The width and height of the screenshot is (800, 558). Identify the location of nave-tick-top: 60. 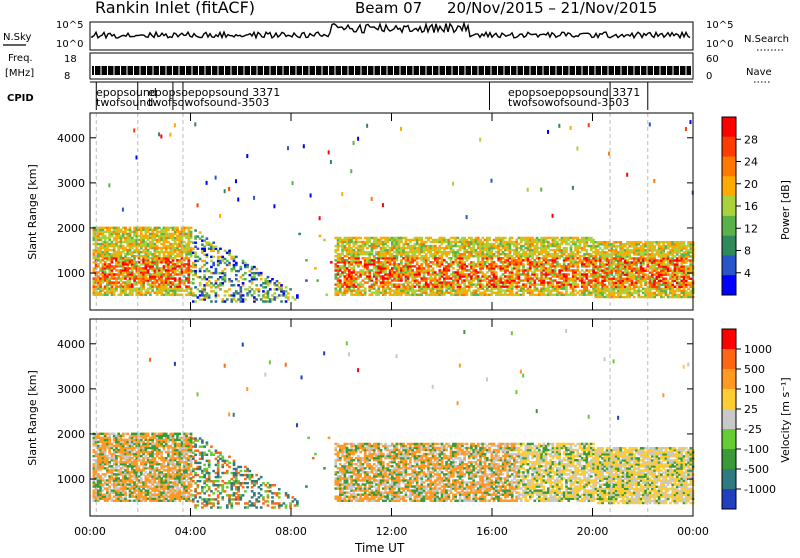
(712, 59).